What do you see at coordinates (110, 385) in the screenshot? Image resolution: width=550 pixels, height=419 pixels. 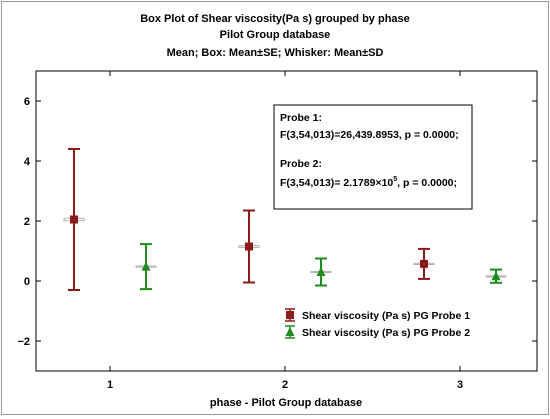 I see `x-tick-label: 1` at bounding box center [110, 385].